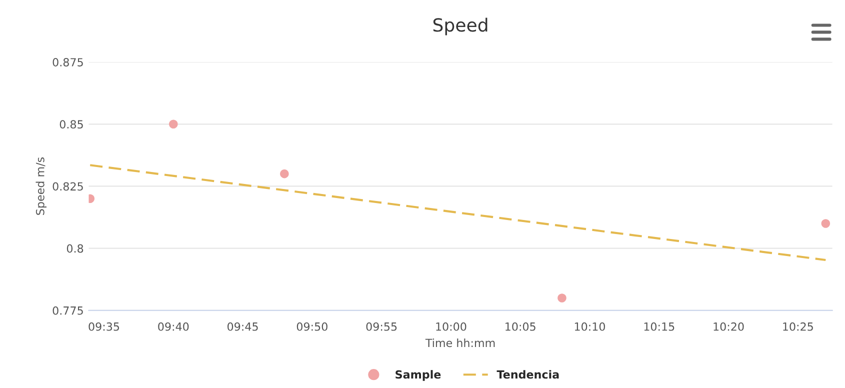 The height and width of the screenshot is (388, 845). I want to click on x-tick-label: 09:45, so click(242, 326).